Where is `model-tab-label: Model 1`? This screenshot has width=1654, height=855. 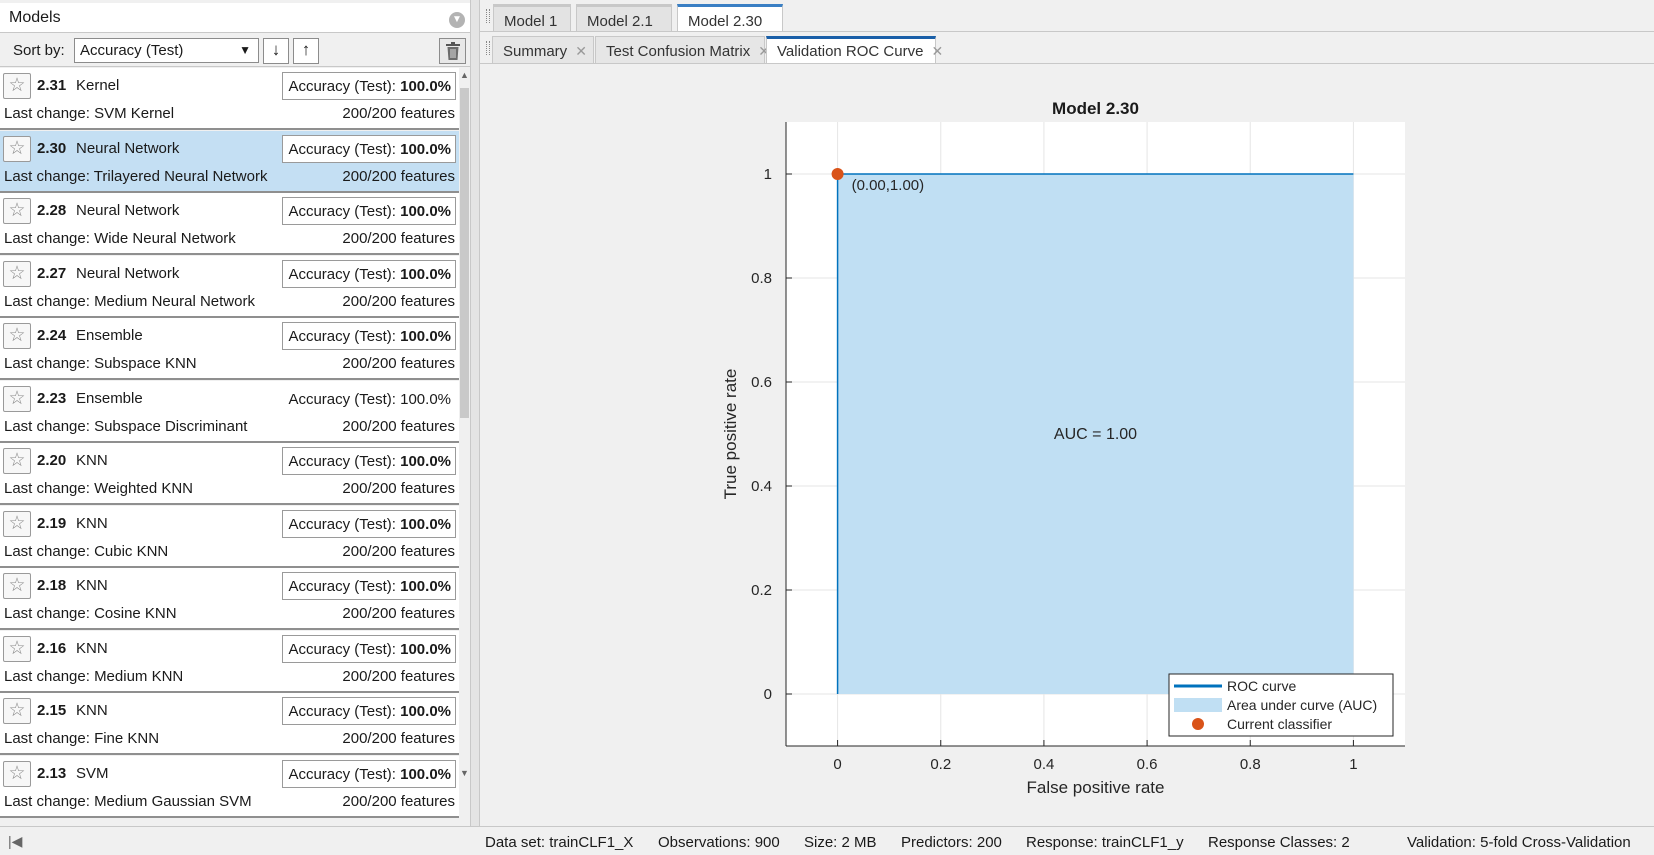 model-tab-label: Model 1 is located at coordinates (531, 21).